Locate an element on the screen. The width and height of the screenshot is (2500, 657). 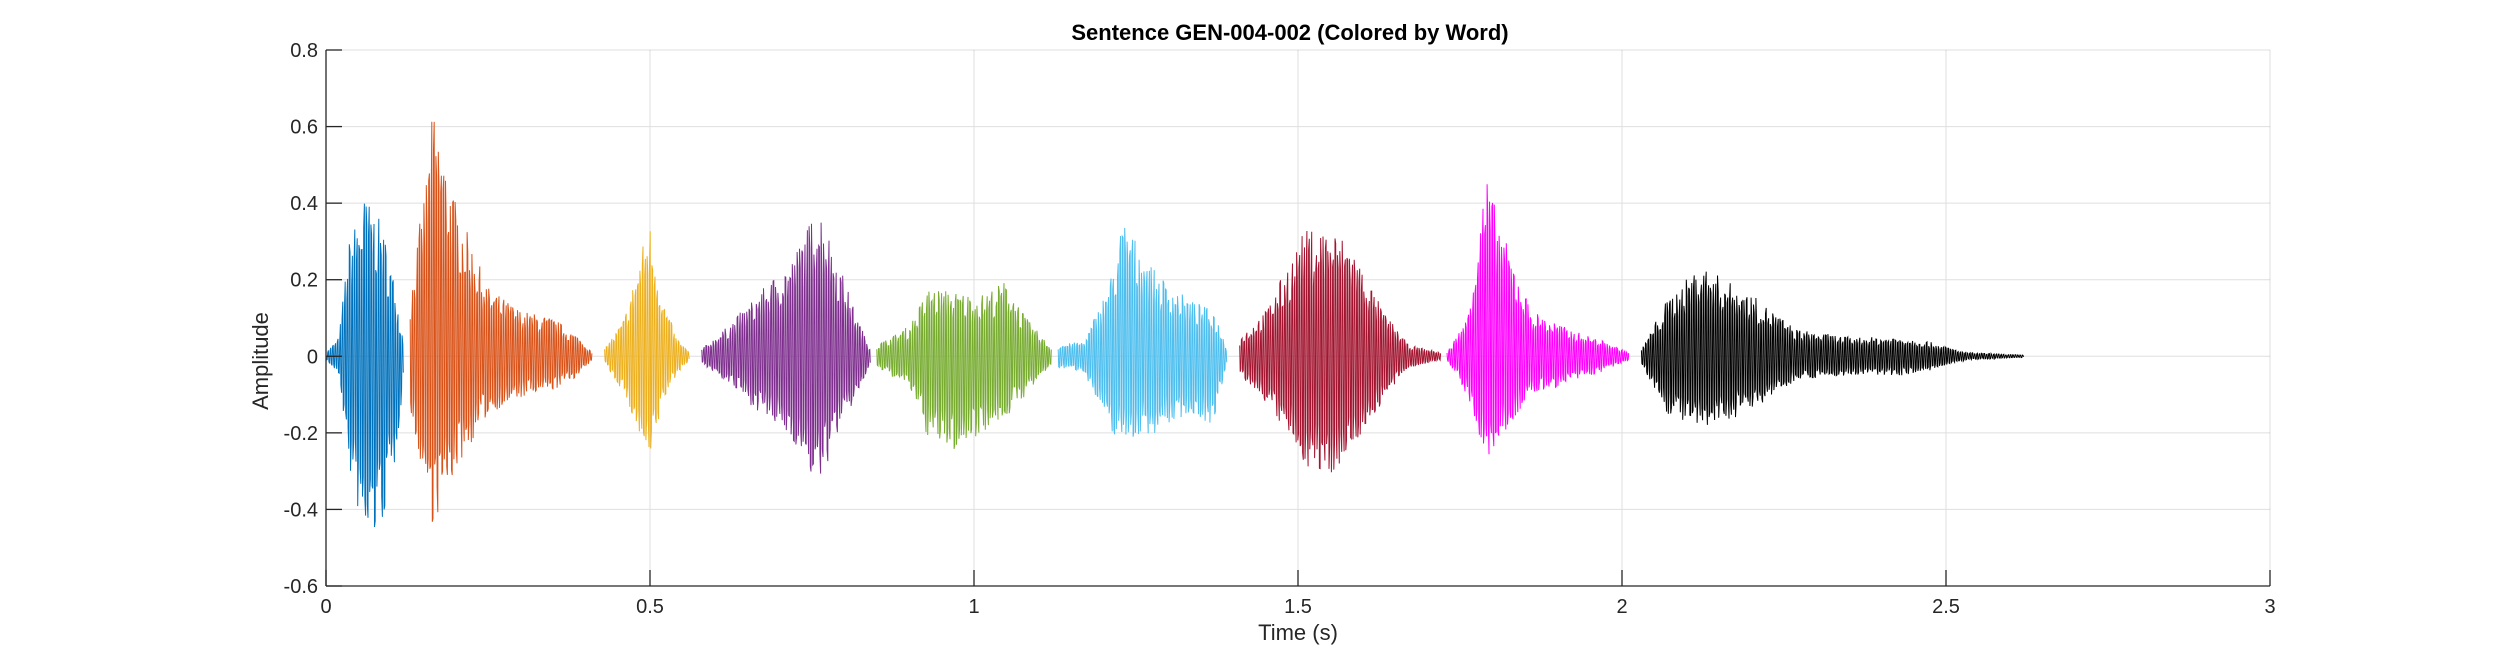
y-tick-label: 0.6 is located at coordinates (304, 128).